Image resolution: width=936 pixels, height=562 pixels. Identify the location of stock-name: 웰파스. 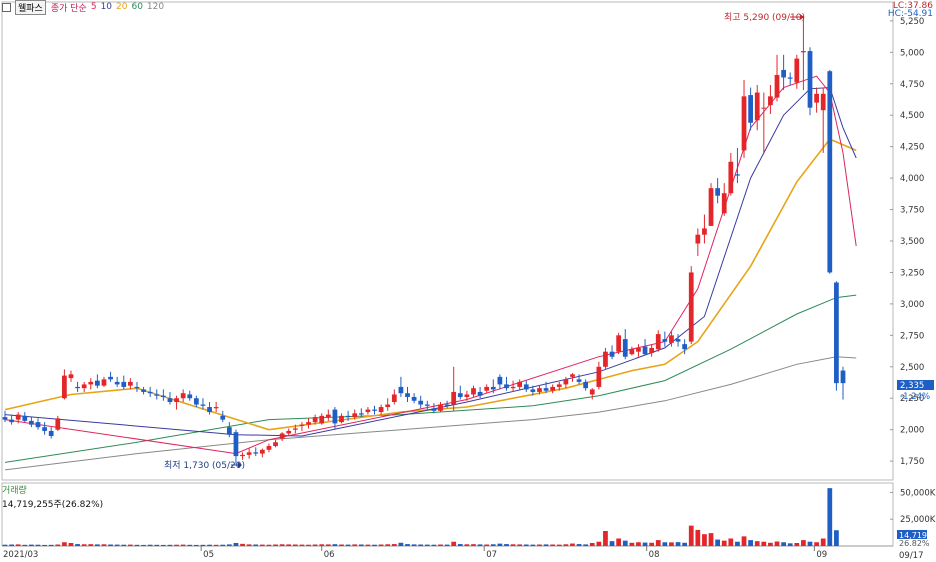
(30, 7).